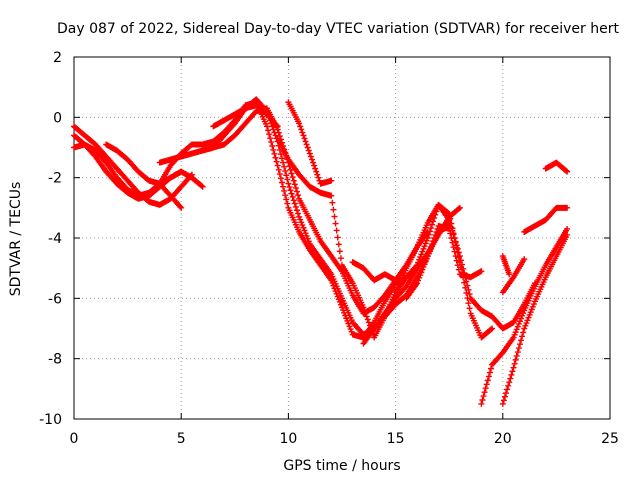  I want to click on y-tick-label: 0, so click(57, 118).